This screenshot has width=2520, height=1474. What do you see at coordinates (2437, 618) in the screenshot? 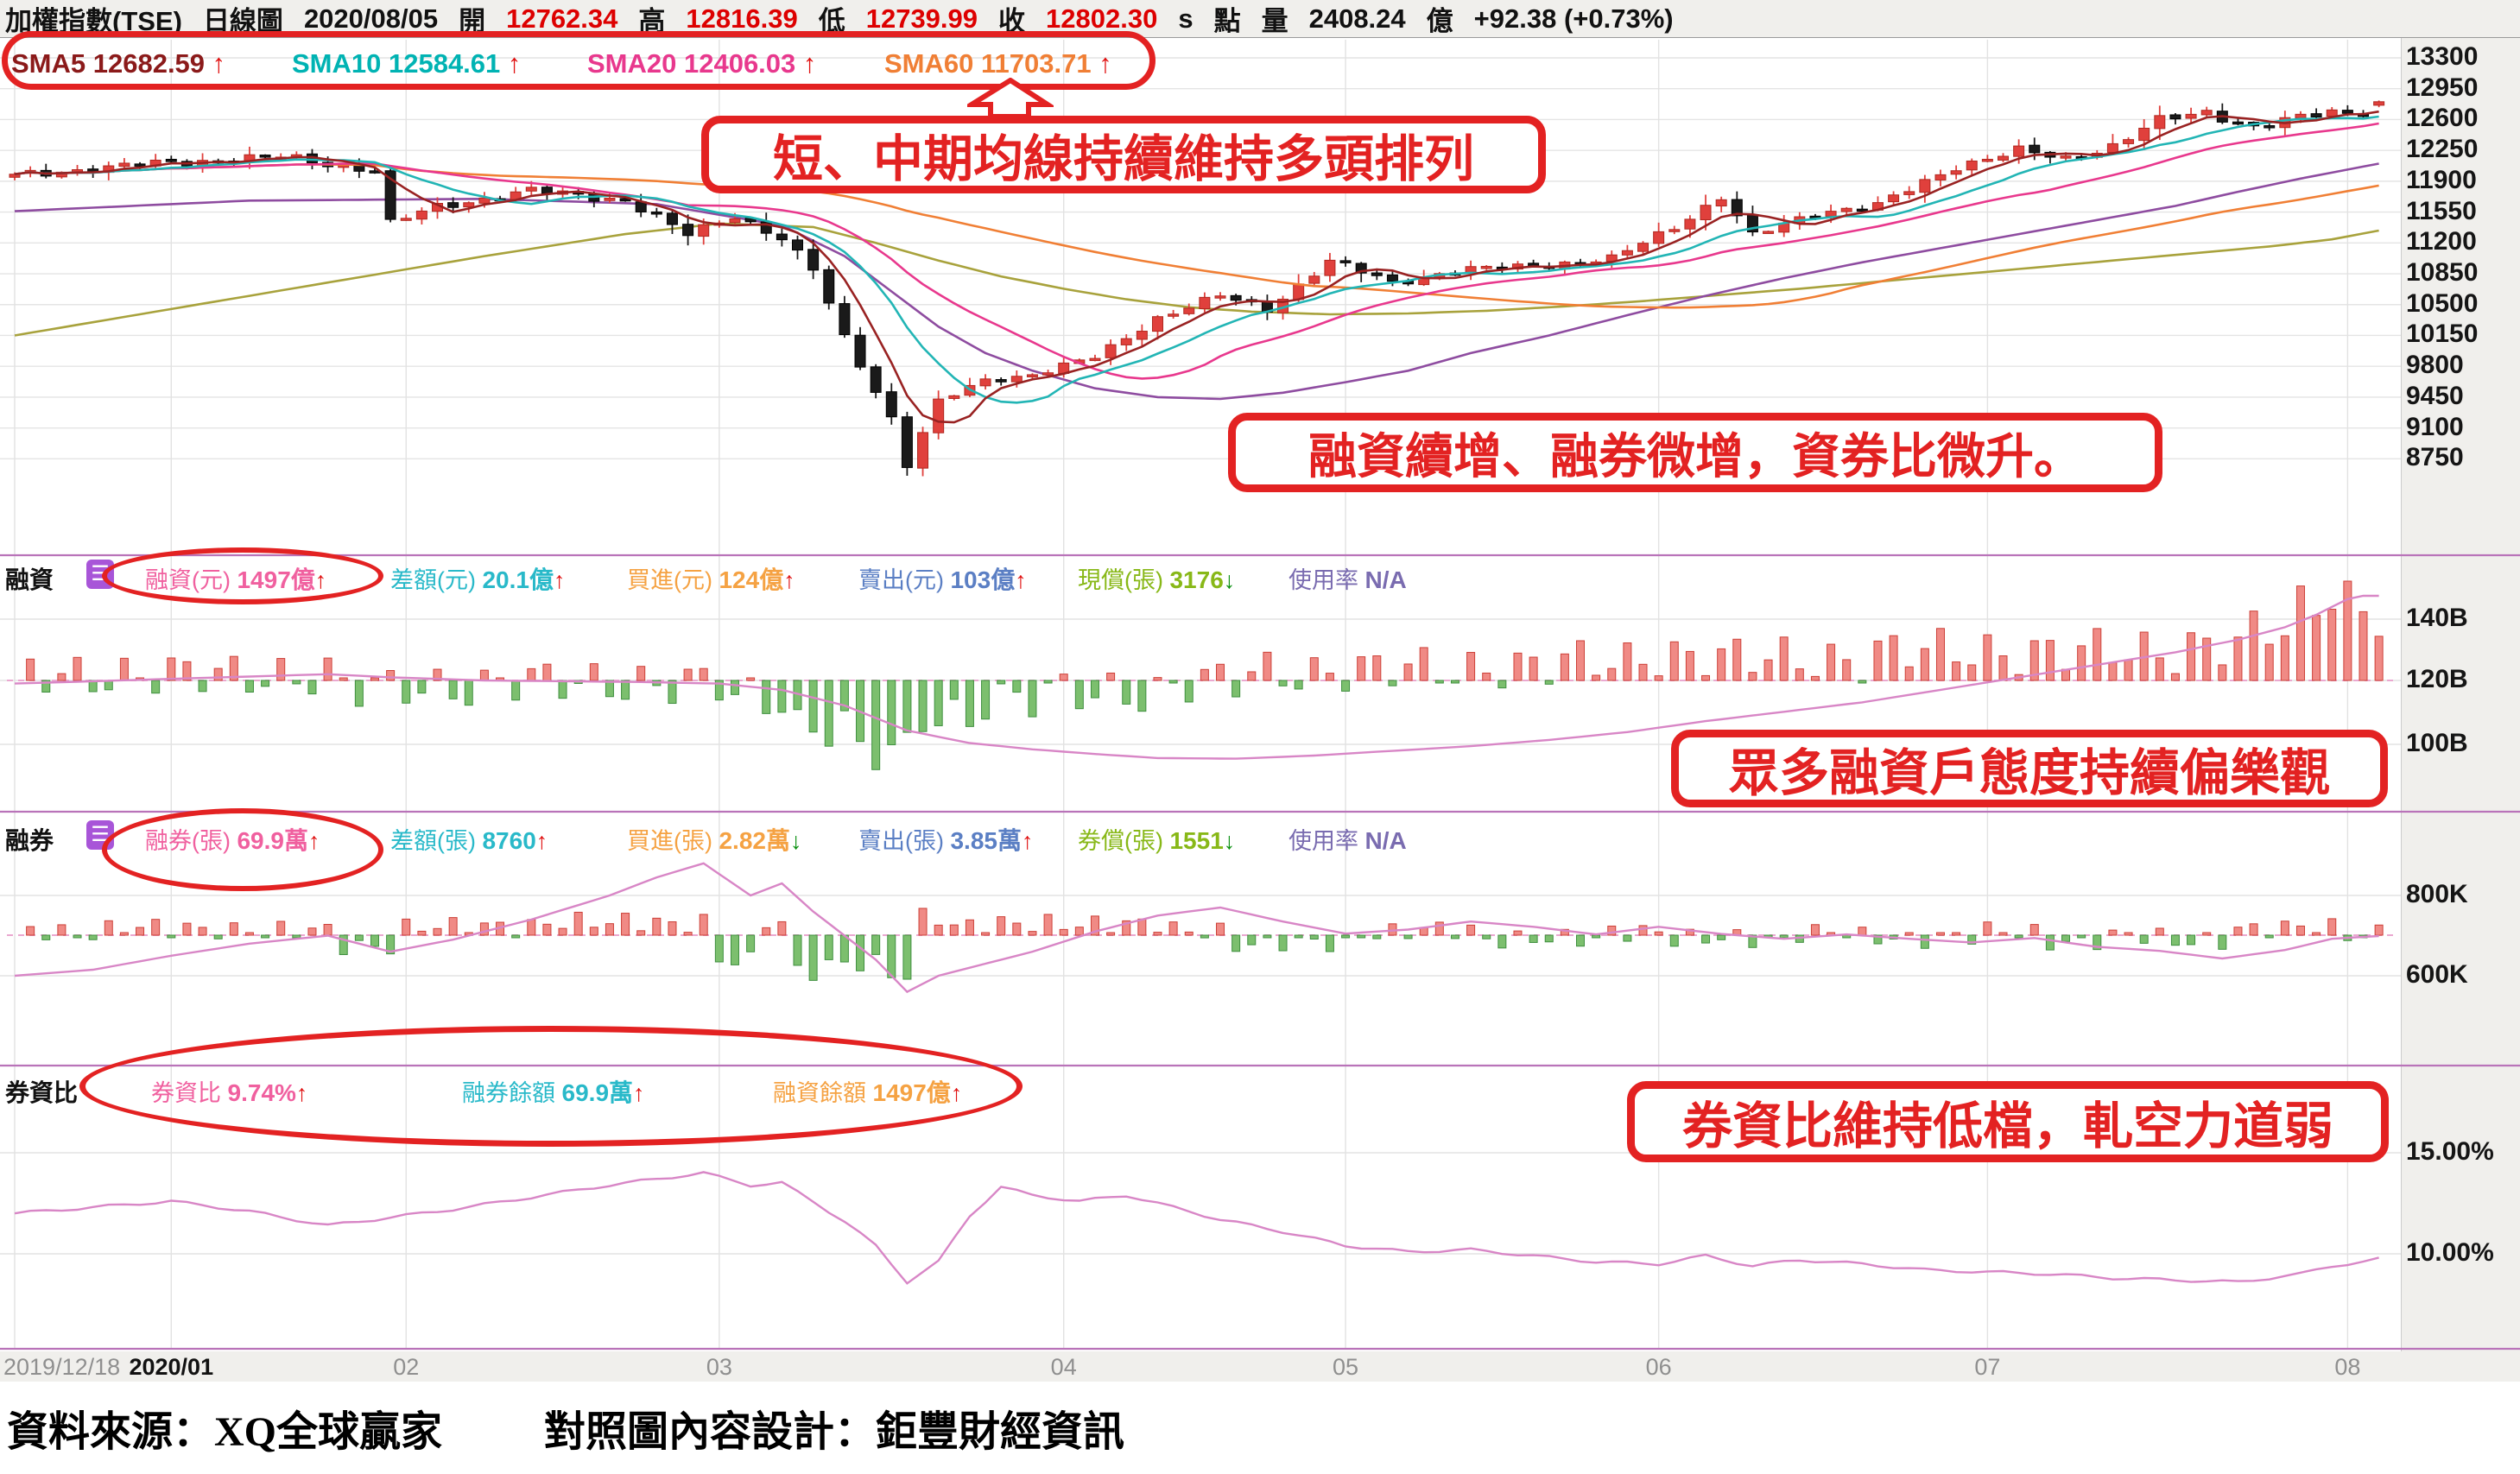
I see `margin-axis-label: 140B` at bounding box center [2437, 618].